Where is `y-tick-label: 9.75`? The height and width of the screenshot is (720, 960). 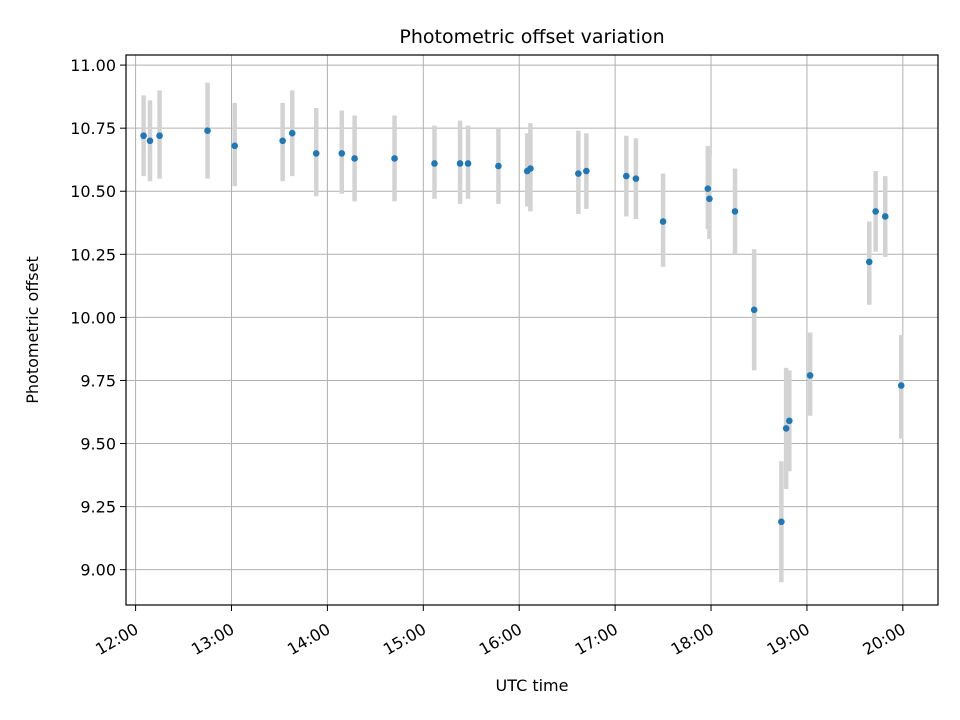
y-tick-label: 9.75 is located at coordinates (98, 380).